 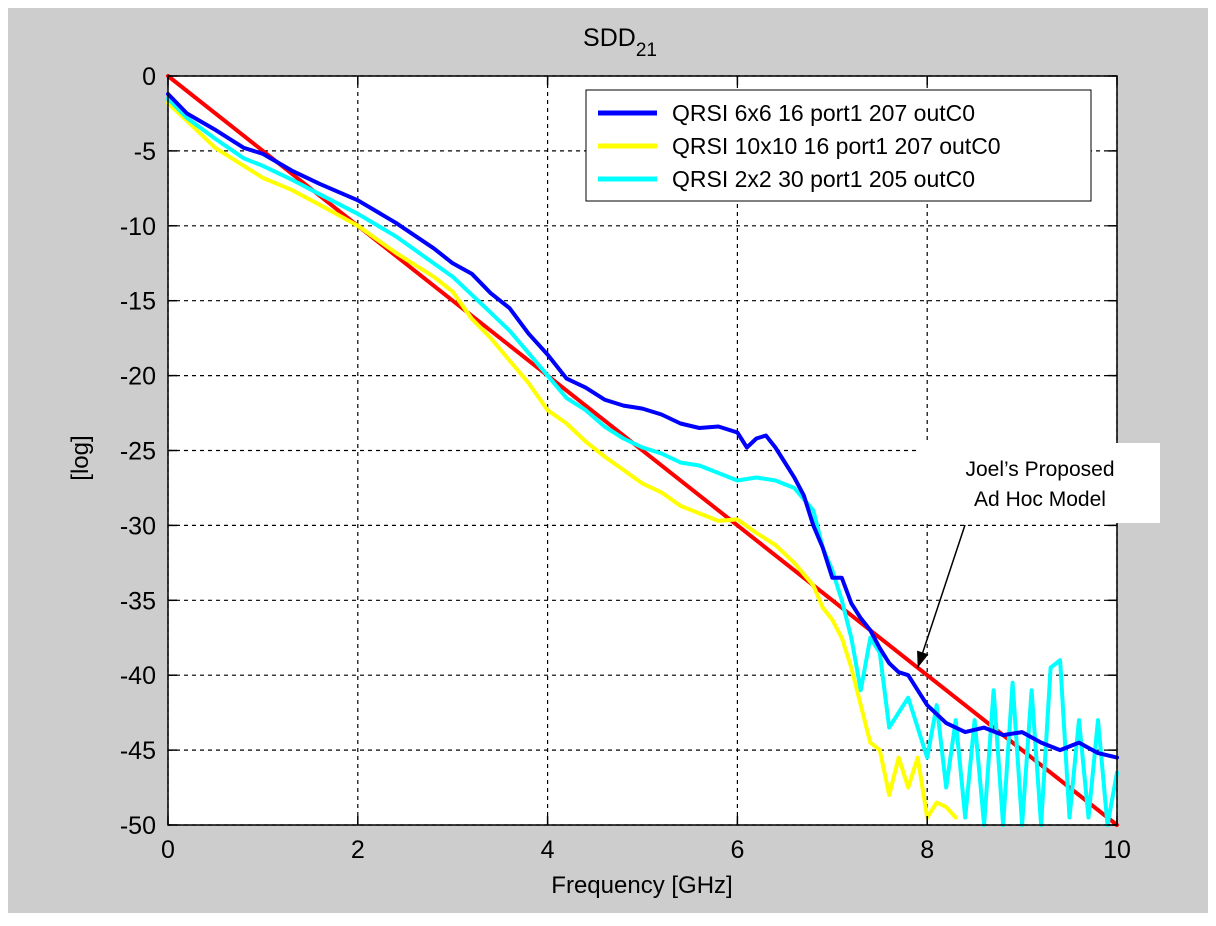 What do you see at coordinates (641, 885) in the screenshot?
I see `x-axis-label: Frequency [GHz]` at bounding box center [641, 885].